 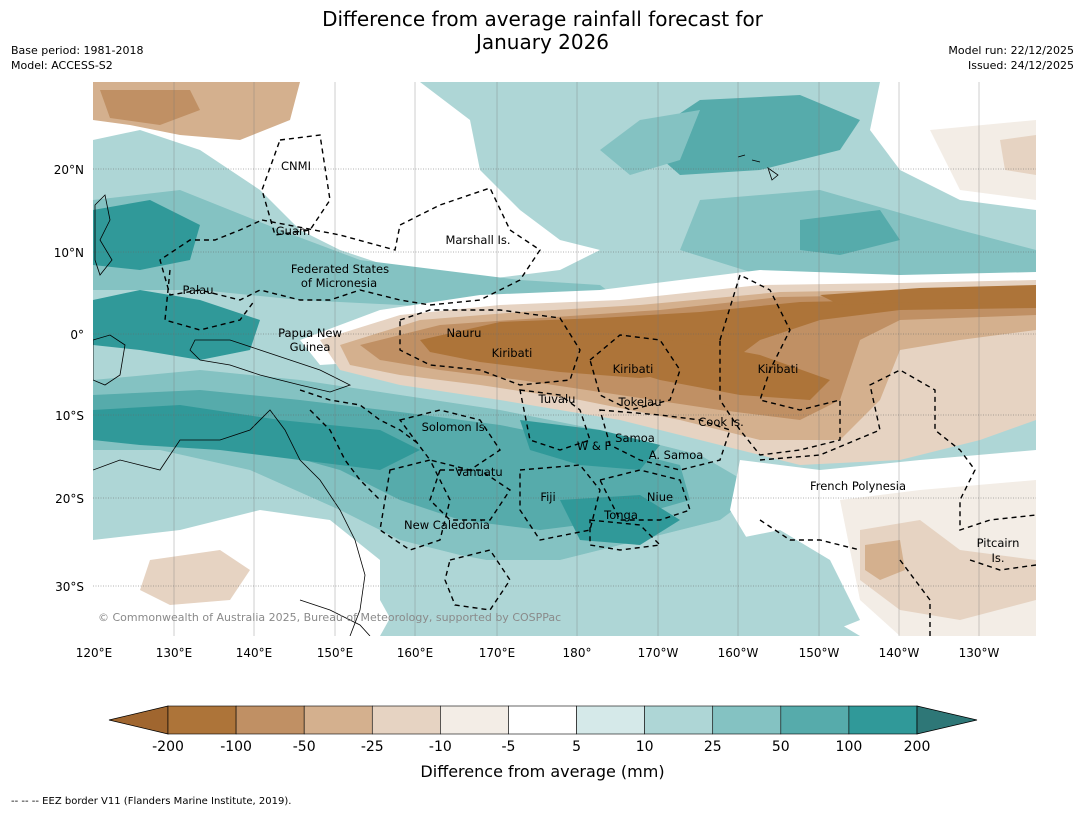 What do you see at coordinates (778, 369) in the screenshot?
I see `region-label: Kiribati` at bounding box center [778, 369].